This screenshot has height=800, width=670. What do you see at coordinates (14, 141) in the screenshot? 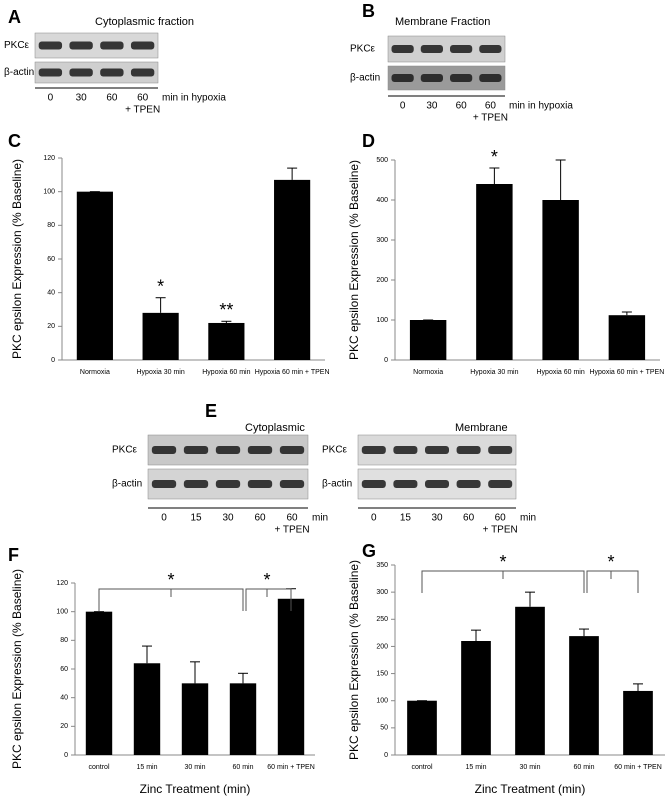
I see `panel-letter: C` at bounding box center [14, 141].